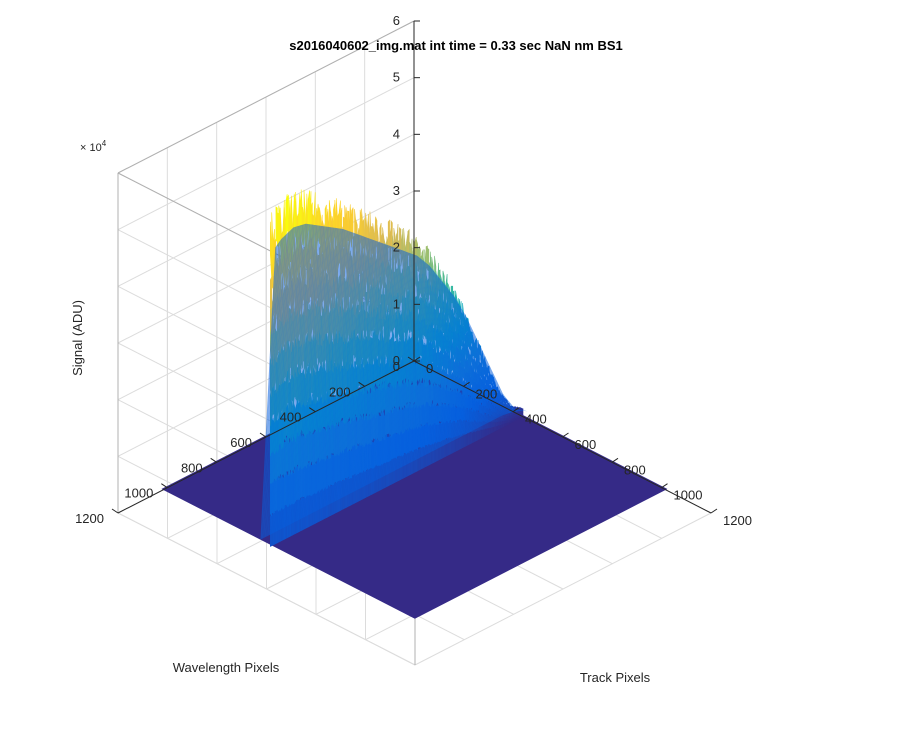  What do you see at coordinates (396, 247) in the screenshot?
I see `z-tick-label: 2` at bounding box center [396, 247].